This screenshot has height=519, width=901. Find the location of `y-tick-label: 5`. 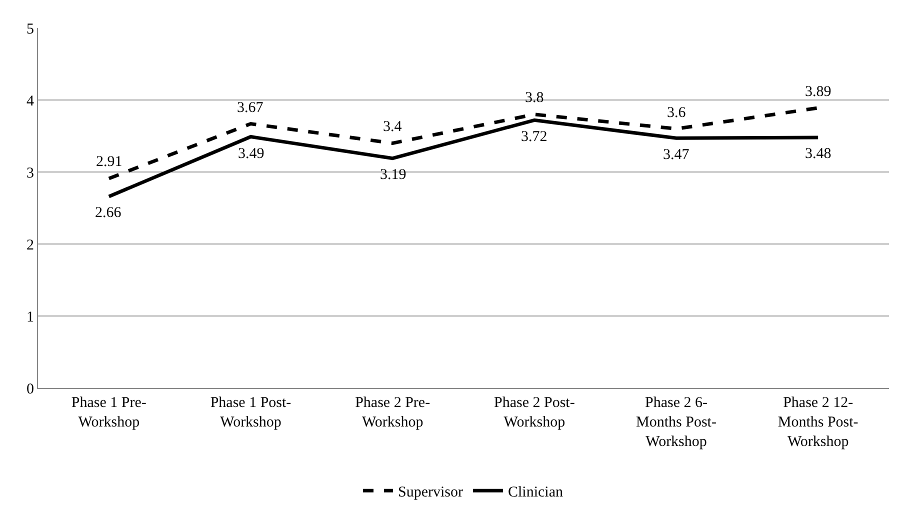

y-tick-label: 5 is located at coordinates (30, 29).